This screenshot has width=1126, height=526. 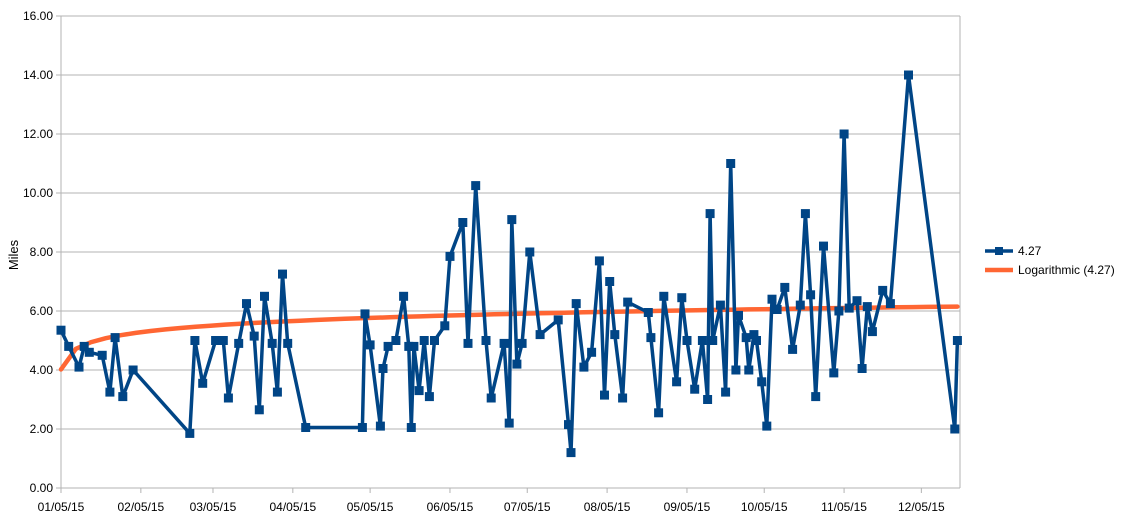 I want to click on x-tick-label: 09/05/15, so click(x=687, y=507).